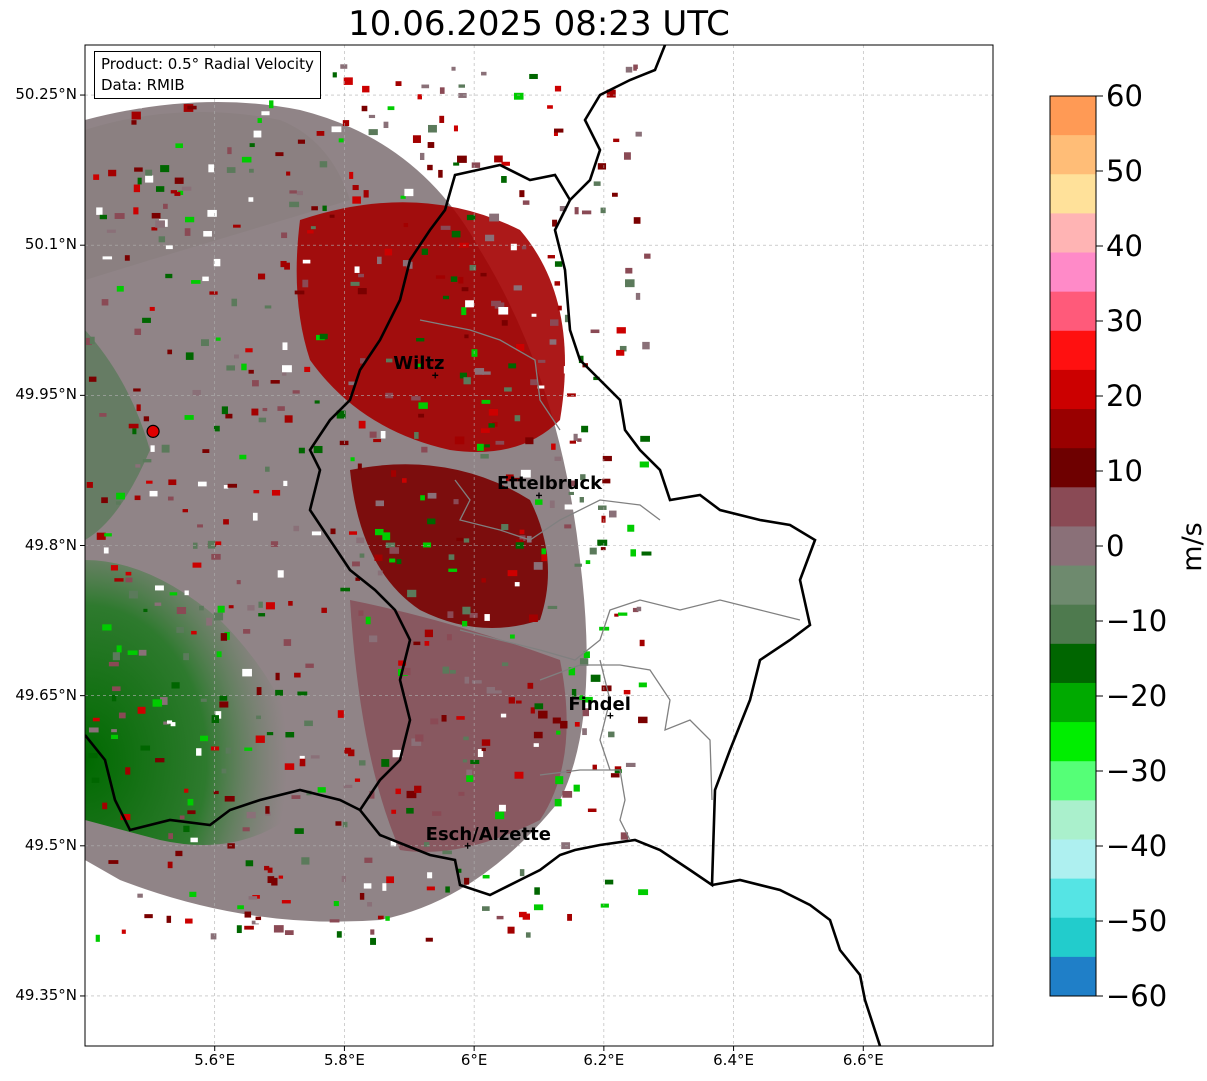 The image size is (1207, 1081). Describe the element at coordinates (1115, 546) in the screenshot. I see `colorbar-tick-label: 0` at that location.